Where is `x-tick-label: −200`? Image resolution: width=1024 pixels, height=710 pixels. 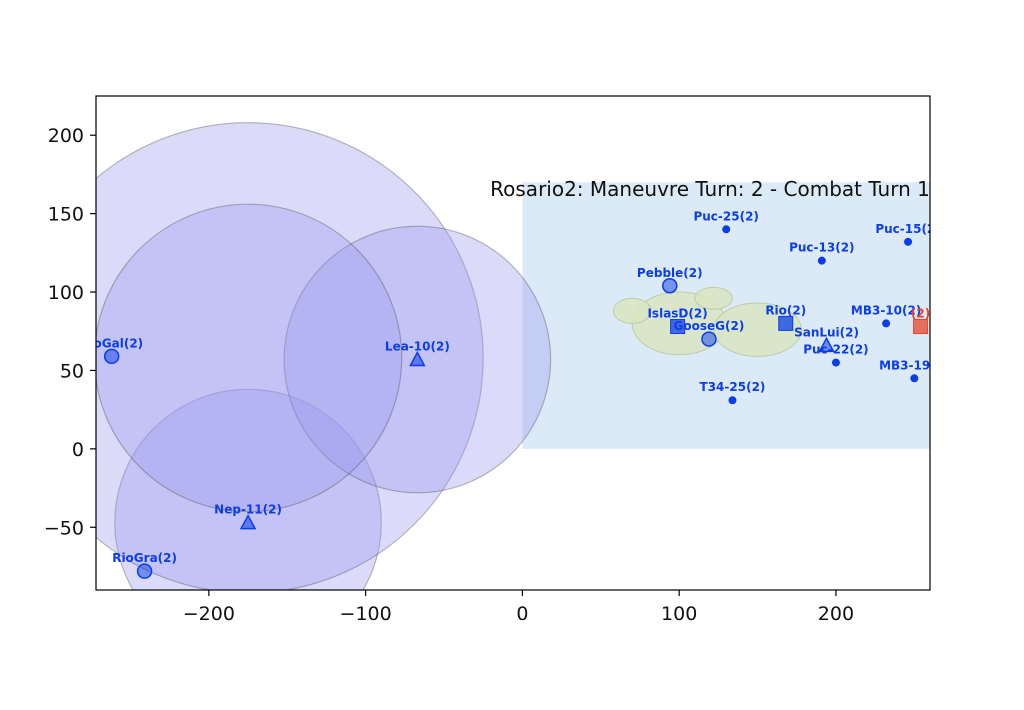 x-tick-label: −200 is located at coordinates (209, 614).